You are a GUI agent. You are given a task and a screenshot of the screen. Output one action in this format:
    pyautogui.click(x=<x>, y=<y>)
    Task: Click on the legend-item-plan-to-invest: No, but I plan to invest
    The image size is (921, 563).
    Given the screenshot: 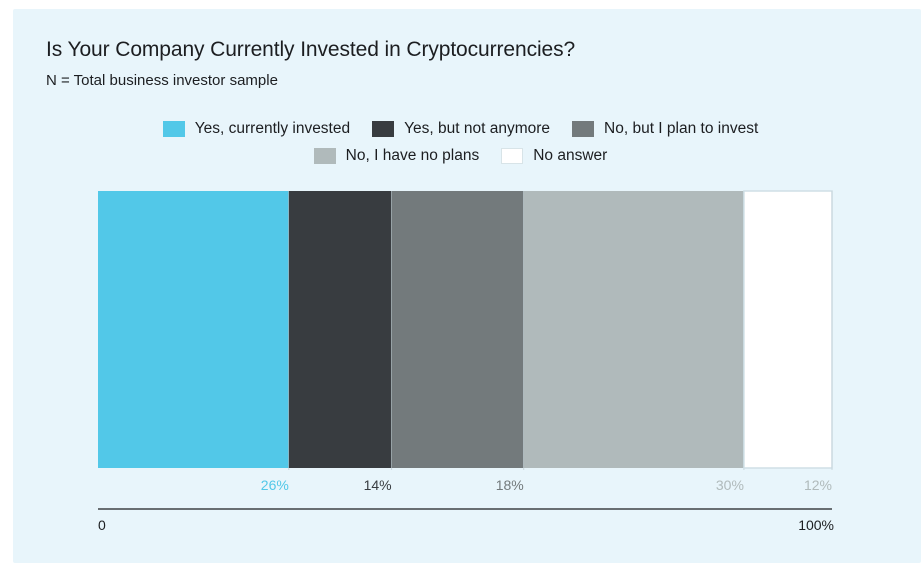 What is the action you would take?
    pyautogui.click(x=665, y=129)
    